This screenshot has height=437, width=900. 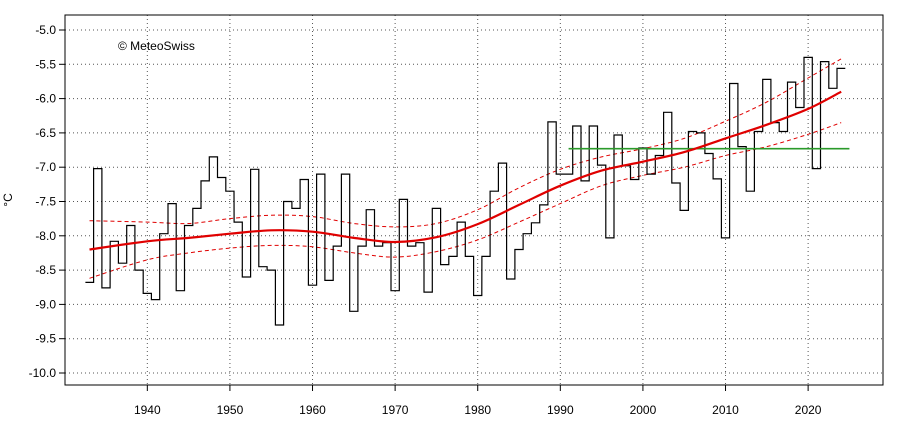 What do you see at coordinates (312, 410) in the screenshot?
I see `x-tick-label: 1960` at bounding box center [312, 410].